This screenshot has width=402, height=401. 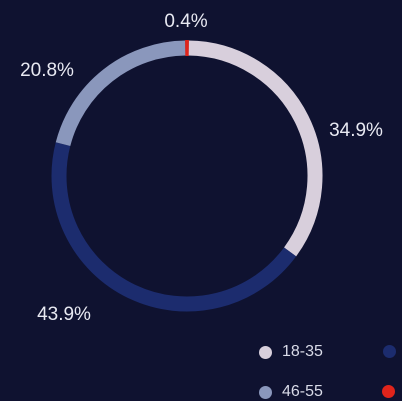 I want to click on legend-label-46-55: 46-55, so click(x=302, y=392).